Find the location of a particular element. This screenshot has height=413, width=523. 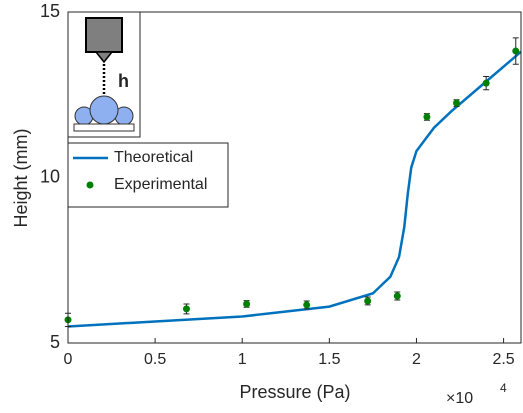

y-tick-label: 15 is located at coordinates (50, 11).